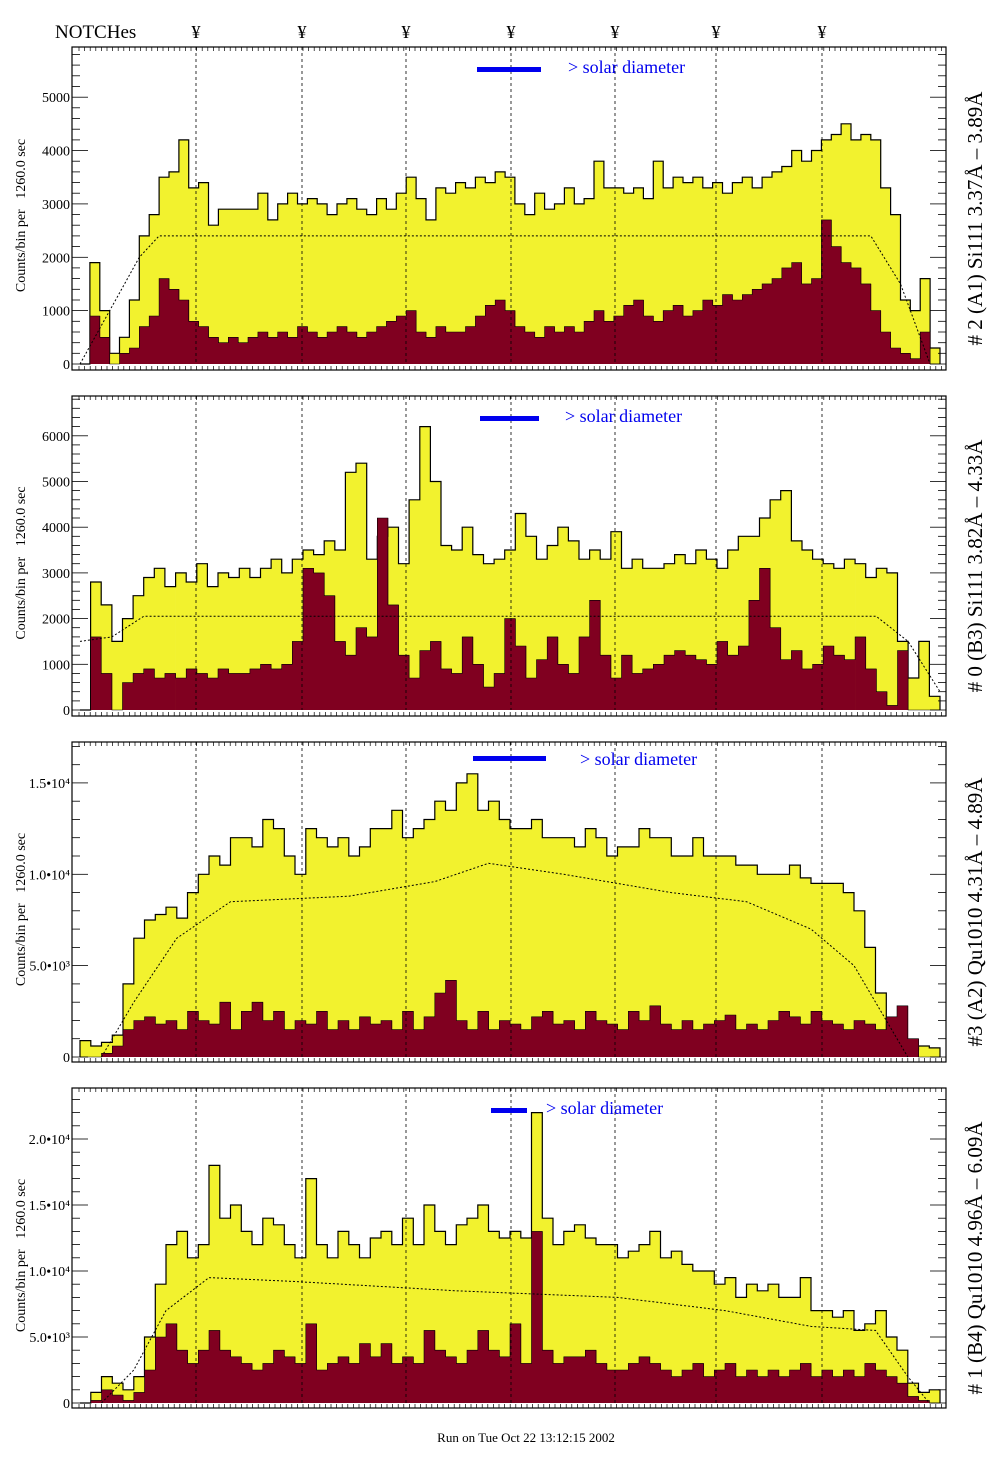  I want to click on y-tick-label: 1.5•10⁴, so click(49, 784).